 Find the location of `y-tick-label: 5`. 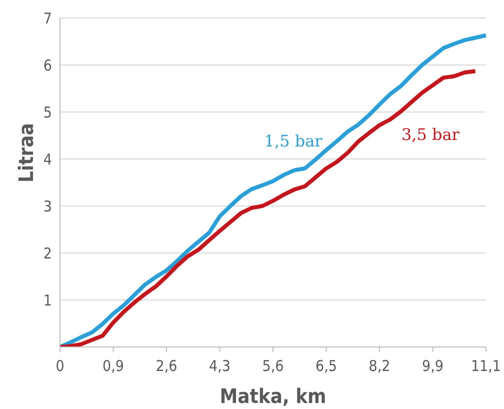

y-tick-label: 5 is located at coordinates (47, 112).